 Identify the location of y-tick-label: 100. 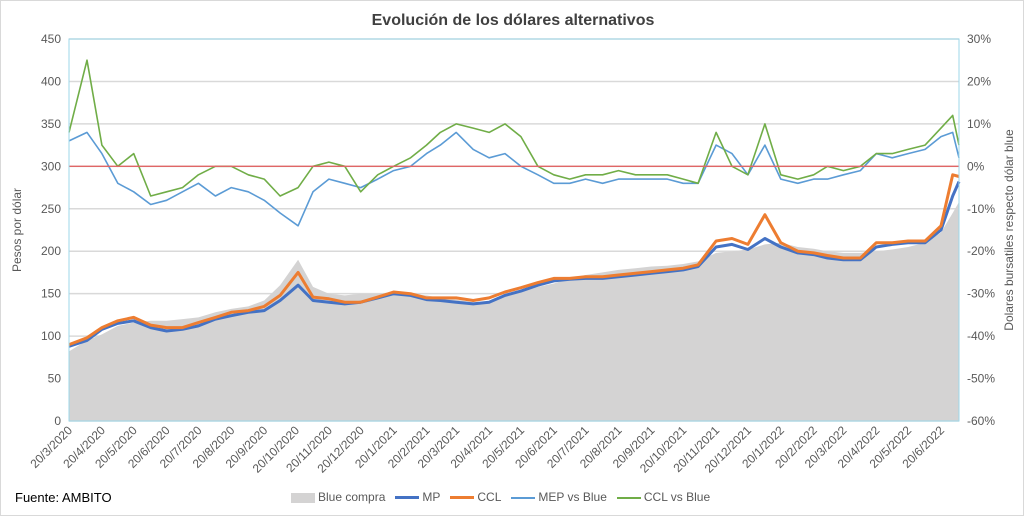
(51, 336).